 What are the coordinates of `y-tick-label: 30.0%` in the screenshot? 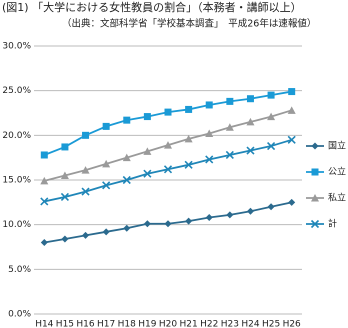 It's located at (16, 47).